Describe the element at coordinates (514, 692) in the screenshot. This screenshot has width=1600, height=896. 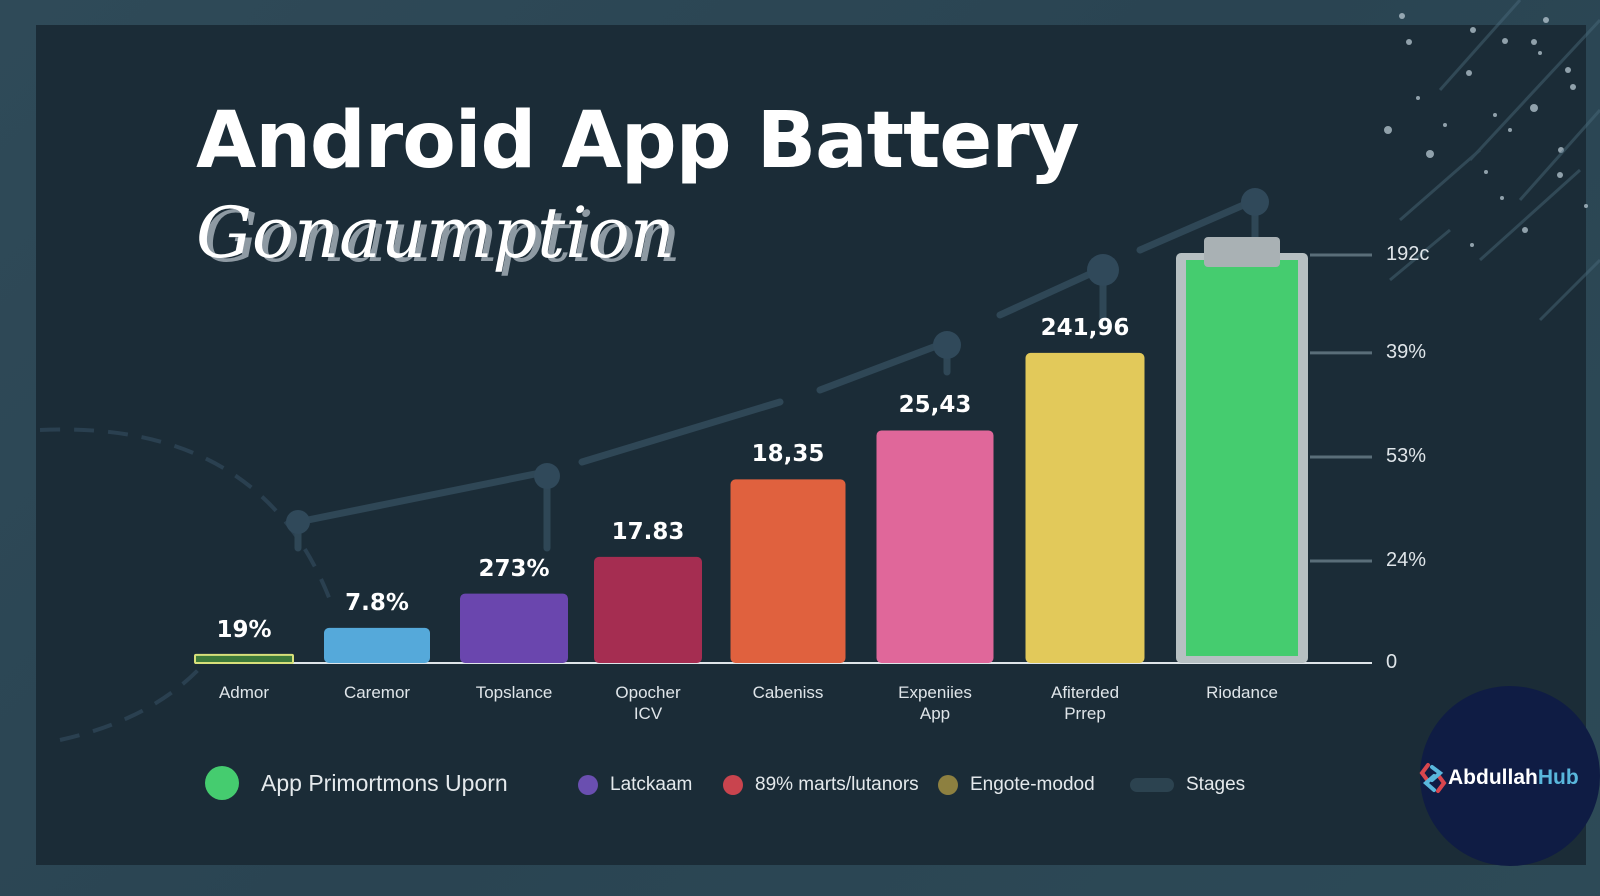
I see `x-category-label: Topslance` at that location.